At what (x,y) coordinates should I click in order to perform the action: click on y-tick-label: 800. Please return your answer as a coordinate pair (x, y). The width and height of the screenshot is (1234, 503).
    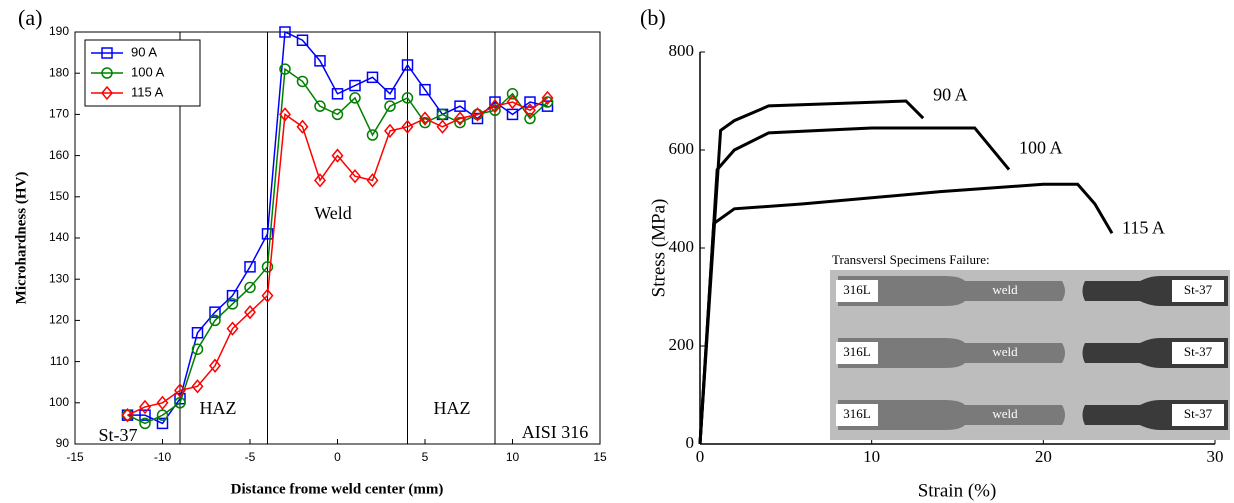
    Looking at the image, I should click on (682, 50).